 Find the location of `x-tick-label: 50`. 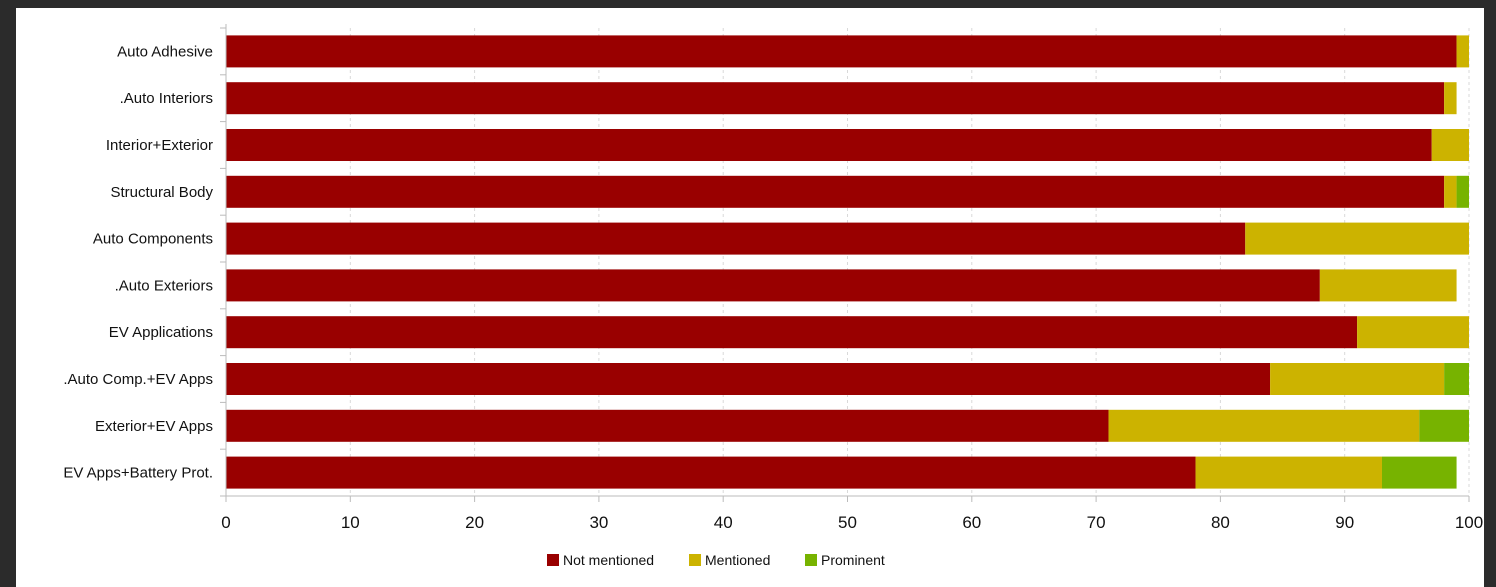

x-tick-label: 50 is located at coordinates (847, 522).